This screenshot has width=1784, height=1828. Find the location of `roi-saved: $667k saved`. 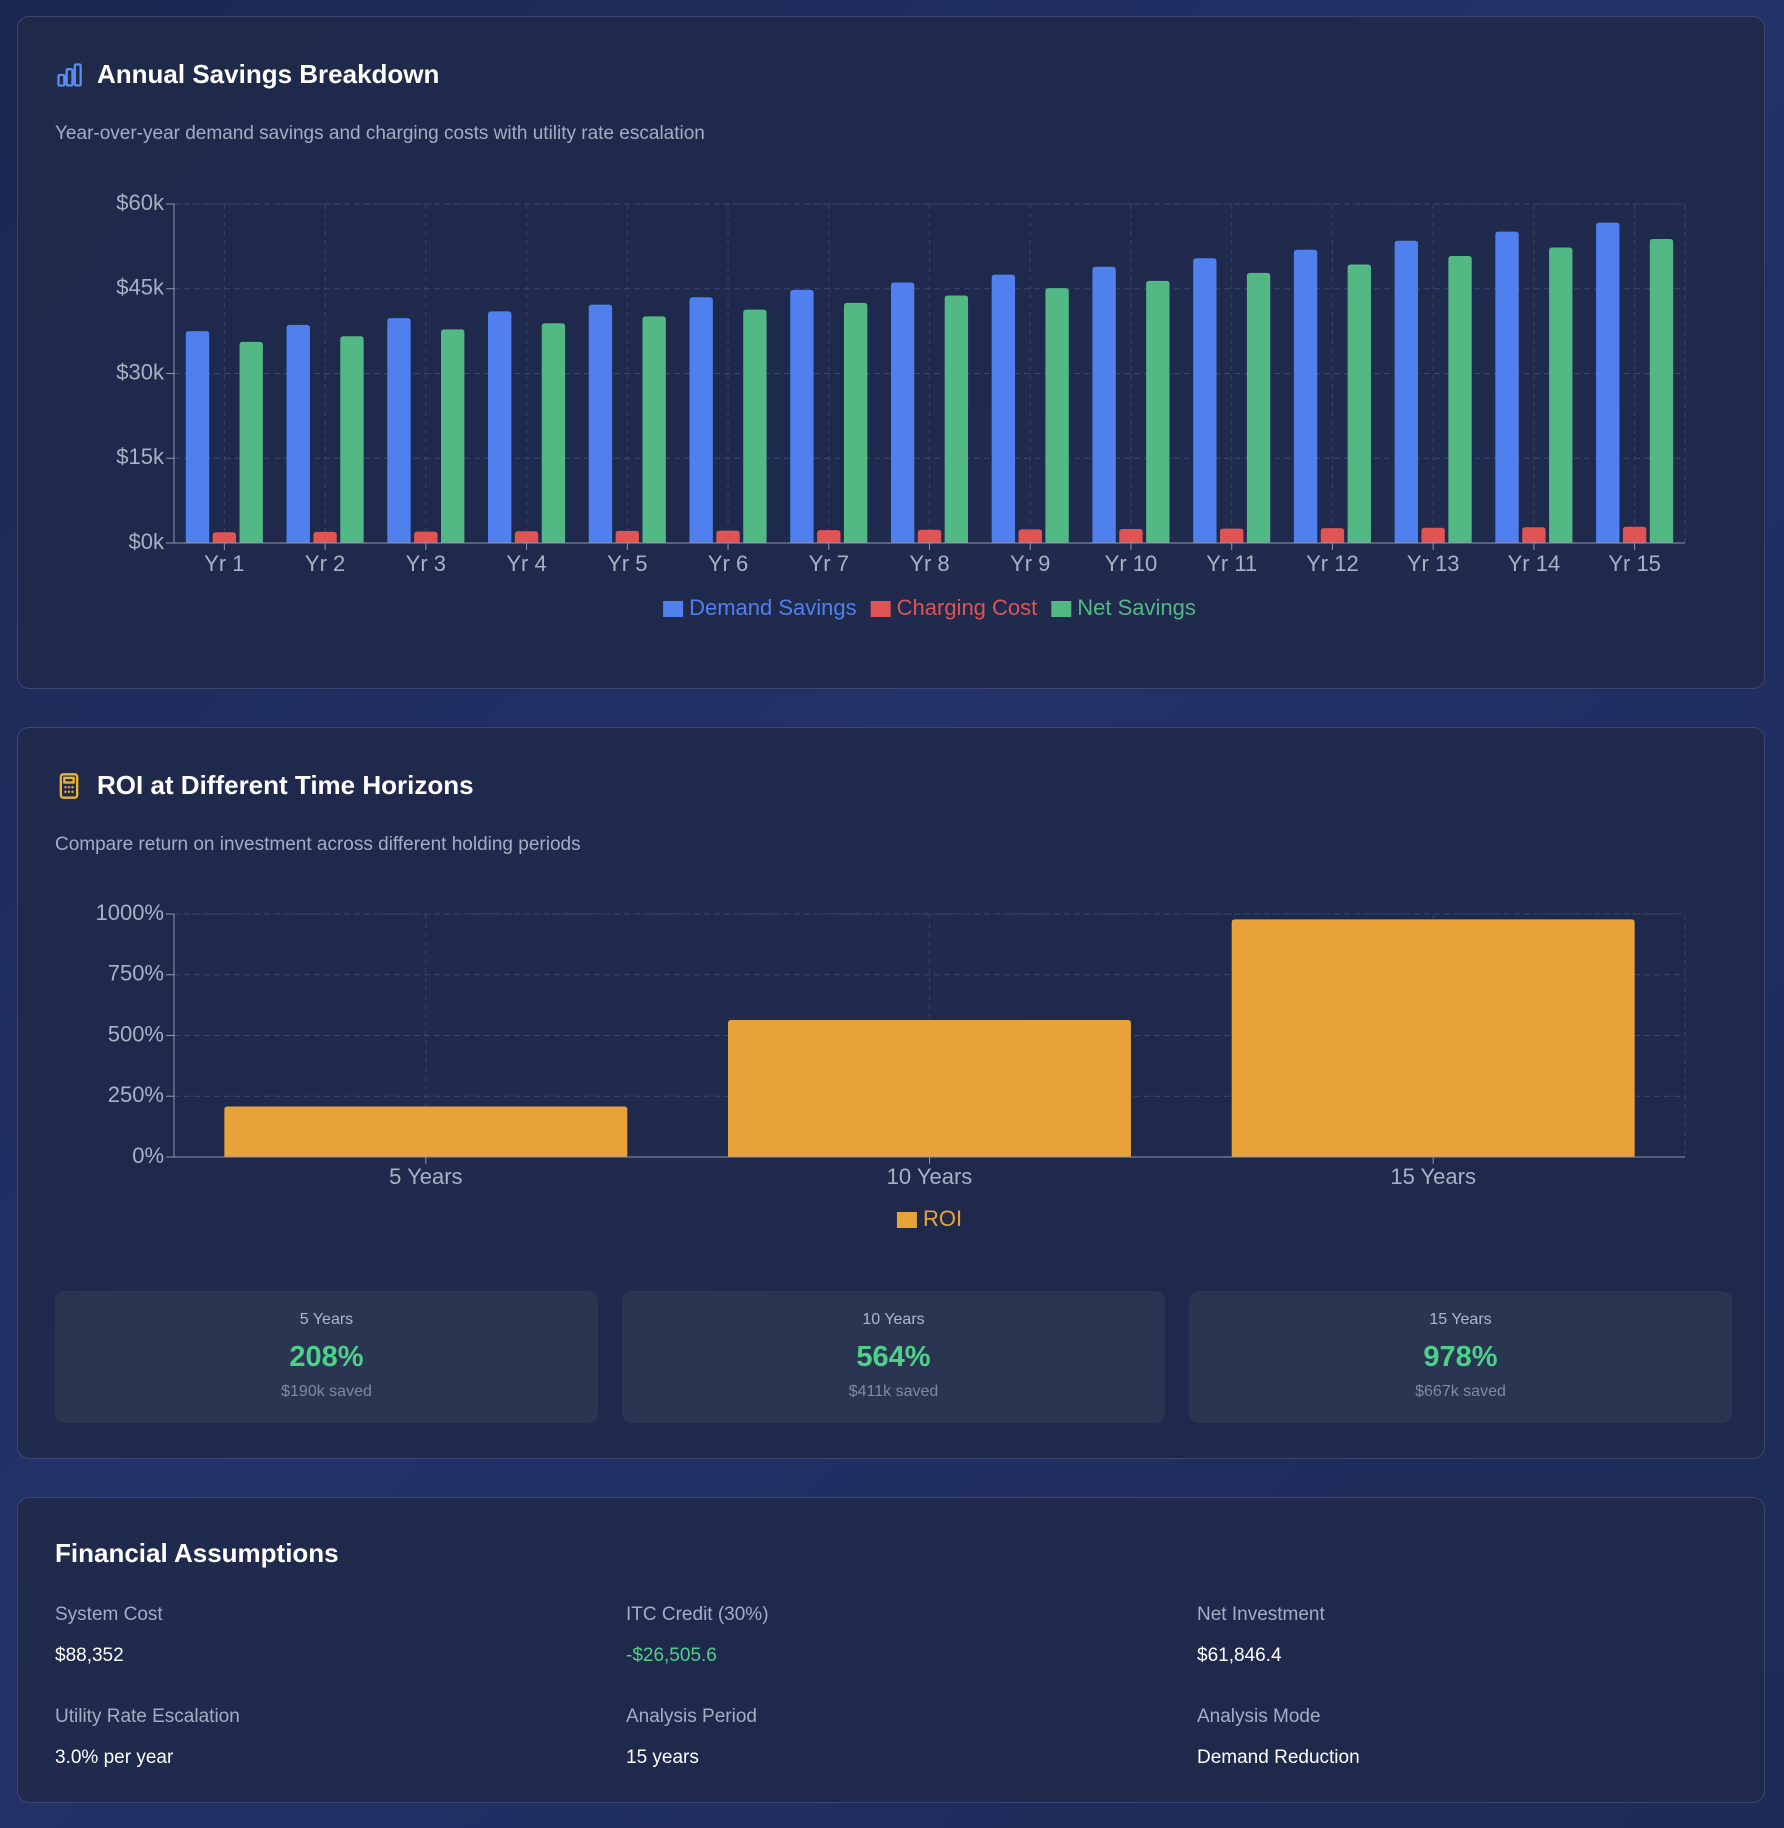

roi-saved: $667k saved is located at coordinates (1460, 1391).